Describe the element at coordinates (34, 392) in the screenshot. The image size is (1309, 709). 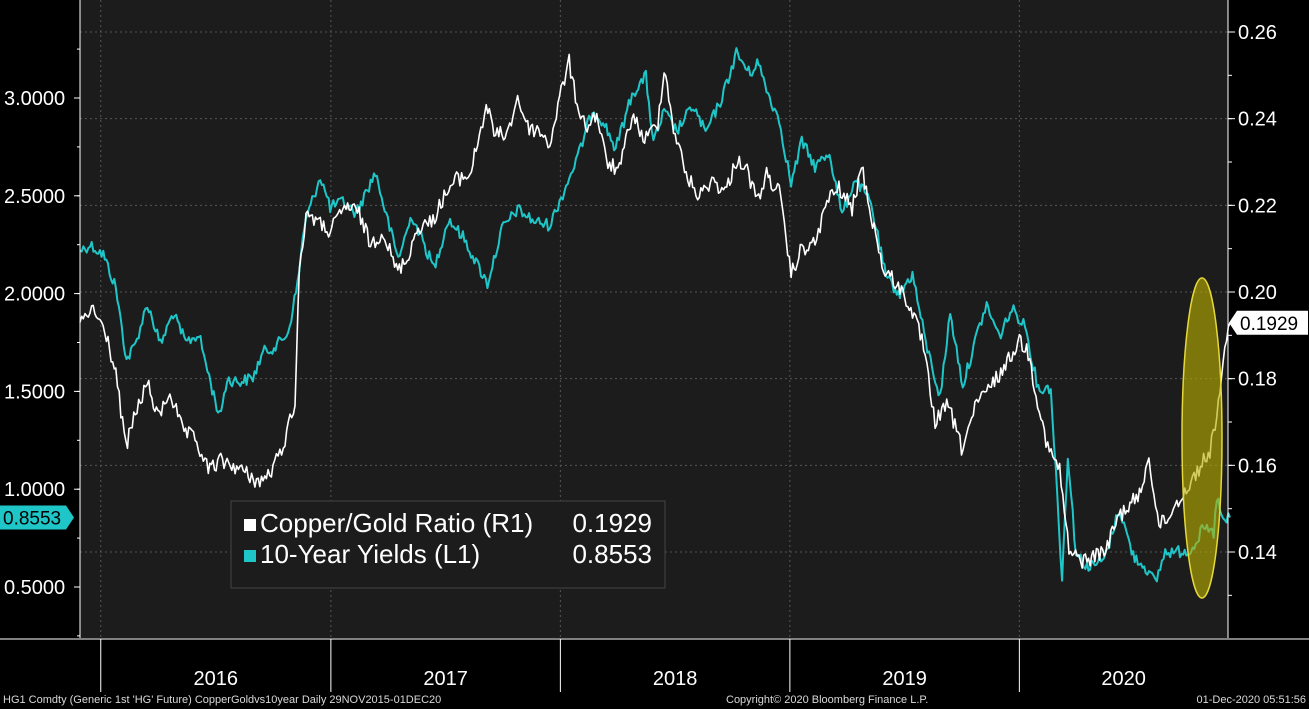
I see `left-tick-label: 1.5000` at that location.